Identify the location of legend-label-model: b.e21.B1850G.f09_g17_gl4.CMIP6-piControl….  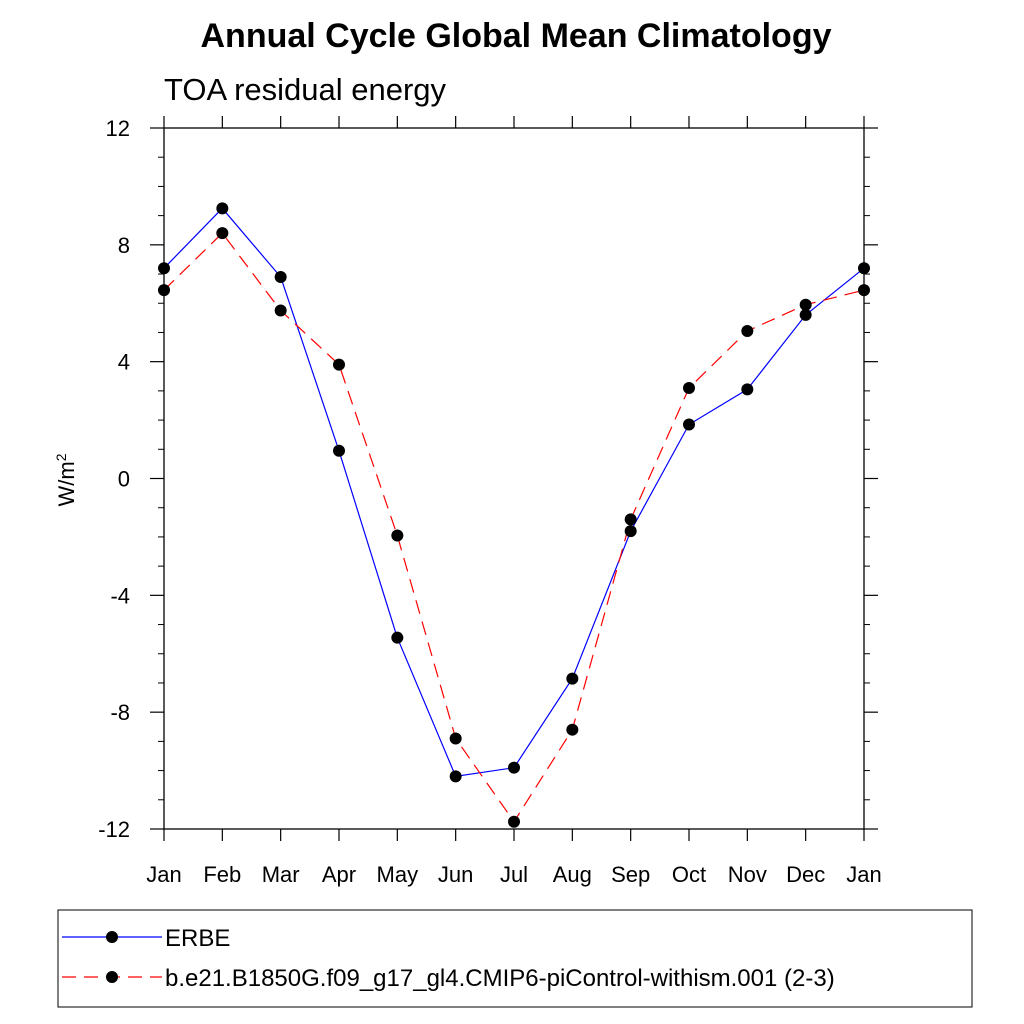
(500, 978).